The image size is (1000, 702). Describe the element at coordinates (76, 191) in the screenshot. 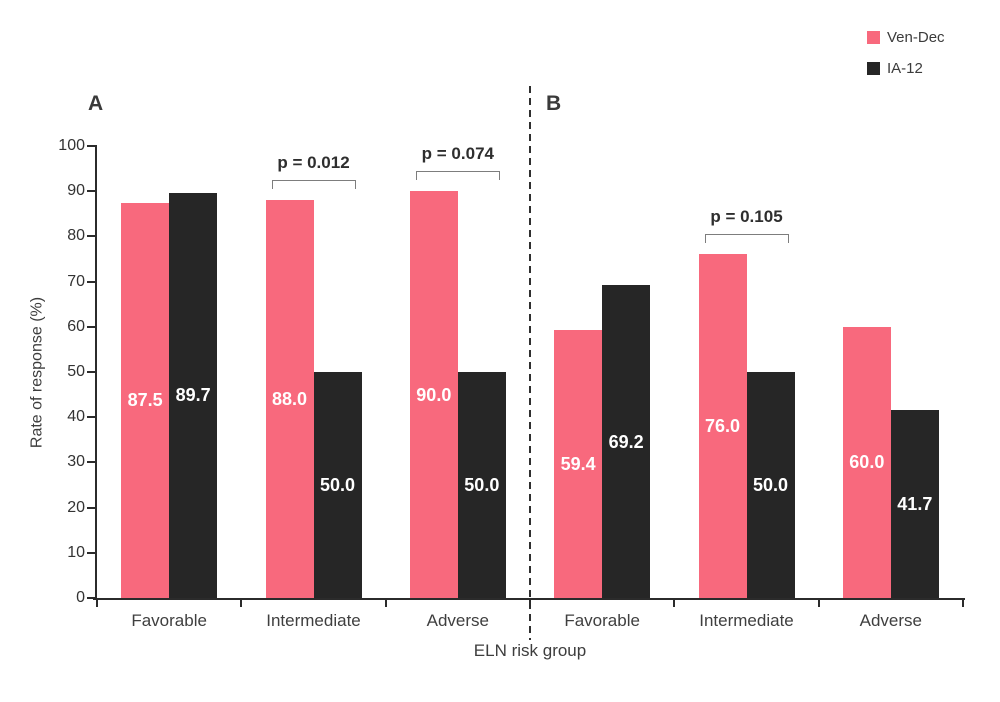

I see `y-axis-tick-label: 90` at that location.